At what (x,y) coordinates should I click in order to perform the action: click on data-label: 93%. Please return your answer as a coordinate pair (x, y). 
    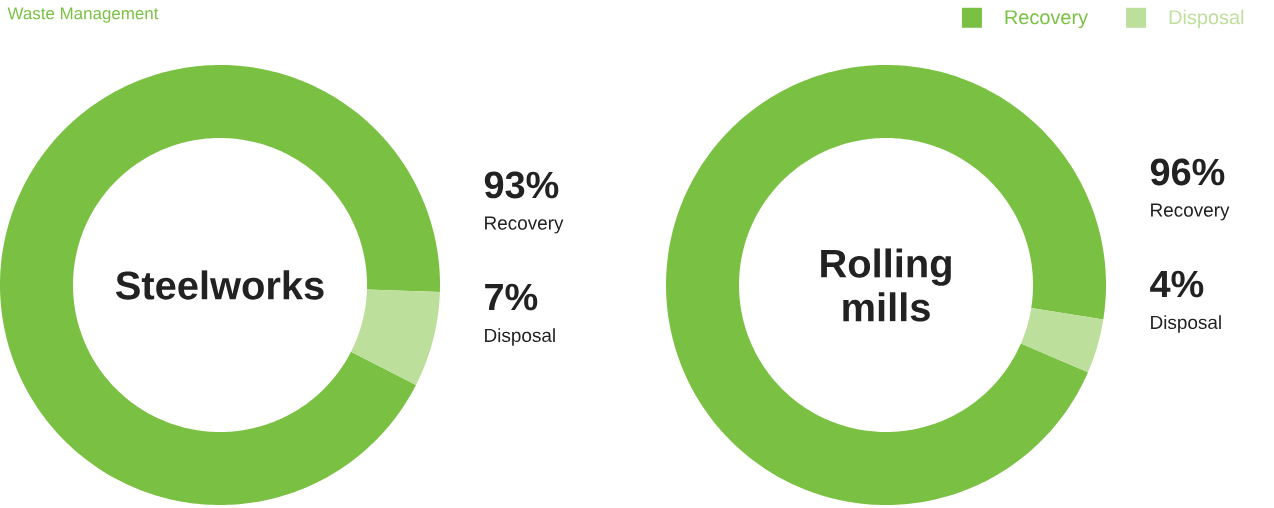
    Looking at the image, I should click on (521, 185).